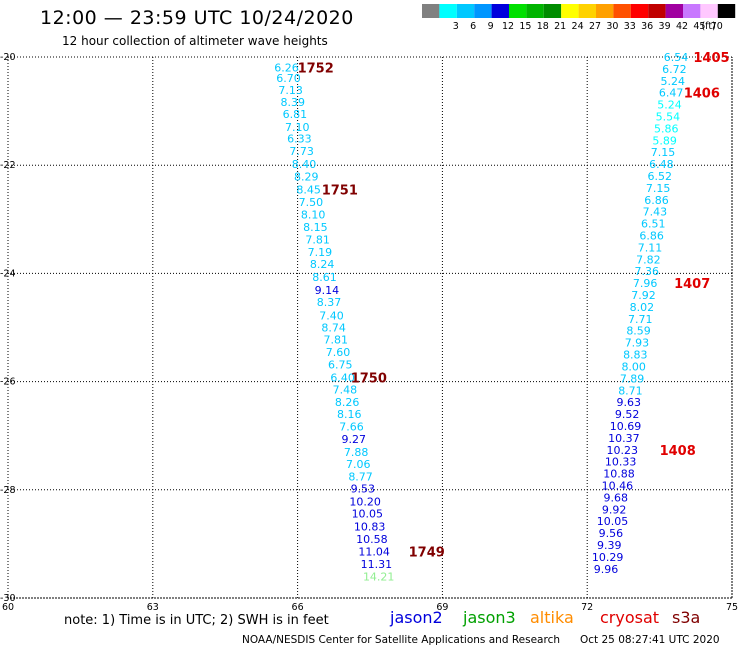 This screenshot has height=650, width=740. What do you see at coordinates (427, 552) in the screenshot?
I see `pass-number-label: 1749` at bounding box center [427, 552].